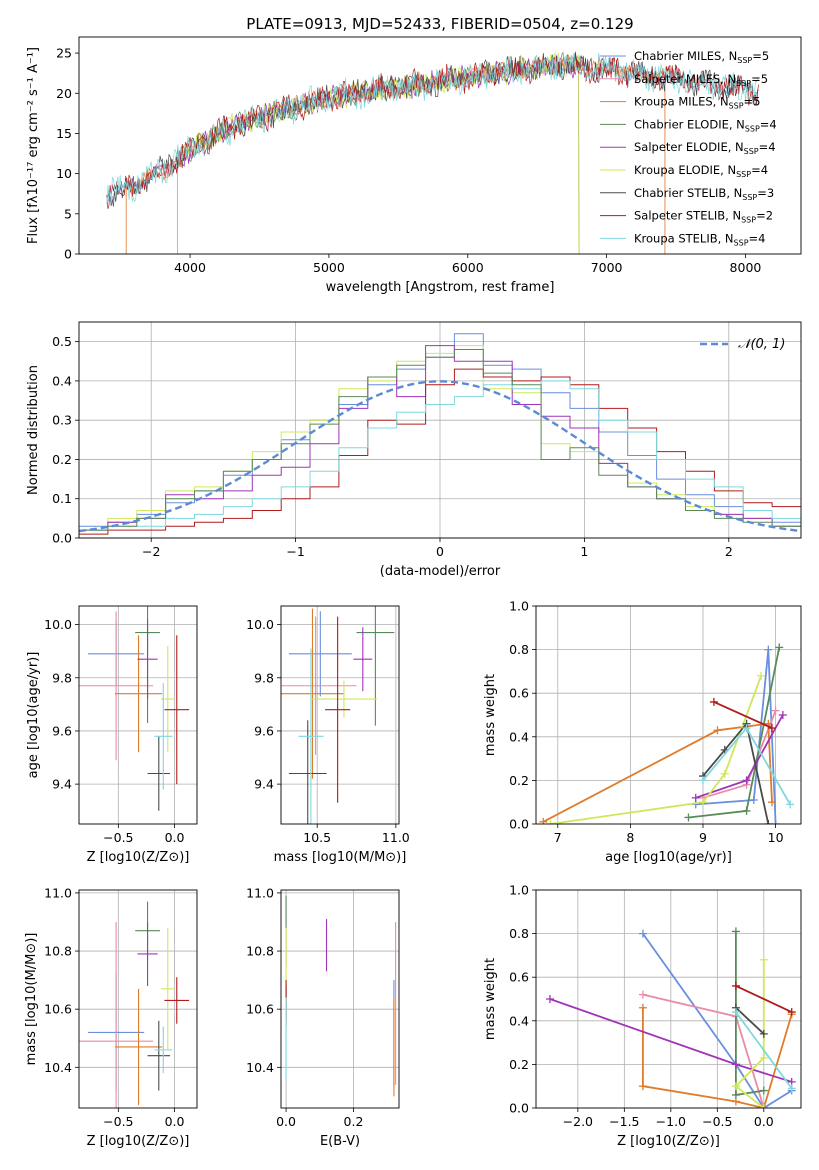 The height and width of the screenshot is (1170, 819). I want to click on x-tick-label: −1, so click(295, 551).